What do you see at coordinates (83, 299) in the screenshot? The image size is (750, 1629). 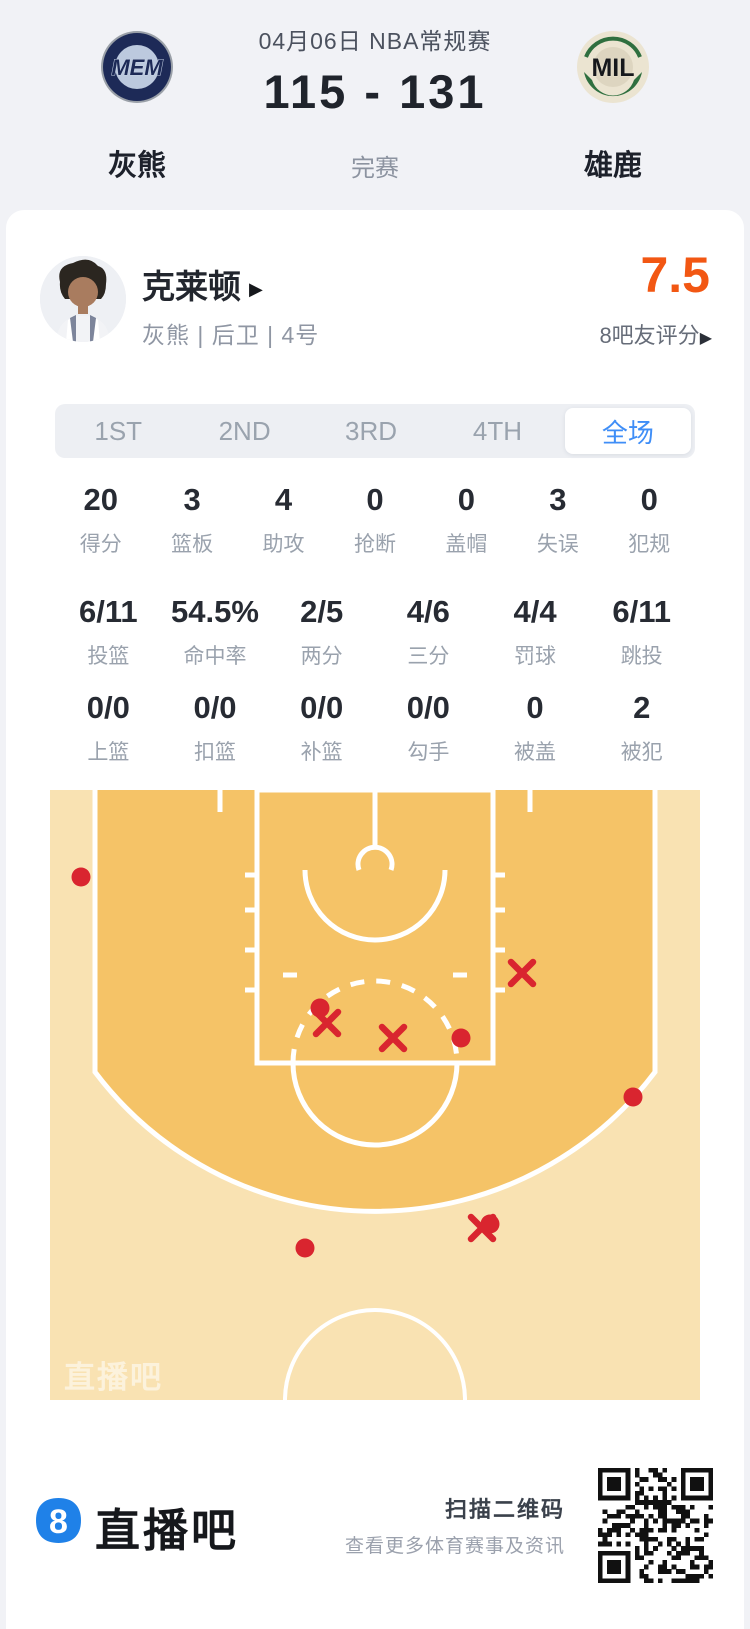 I see `player-avatar` at bounding box center [83, 299].